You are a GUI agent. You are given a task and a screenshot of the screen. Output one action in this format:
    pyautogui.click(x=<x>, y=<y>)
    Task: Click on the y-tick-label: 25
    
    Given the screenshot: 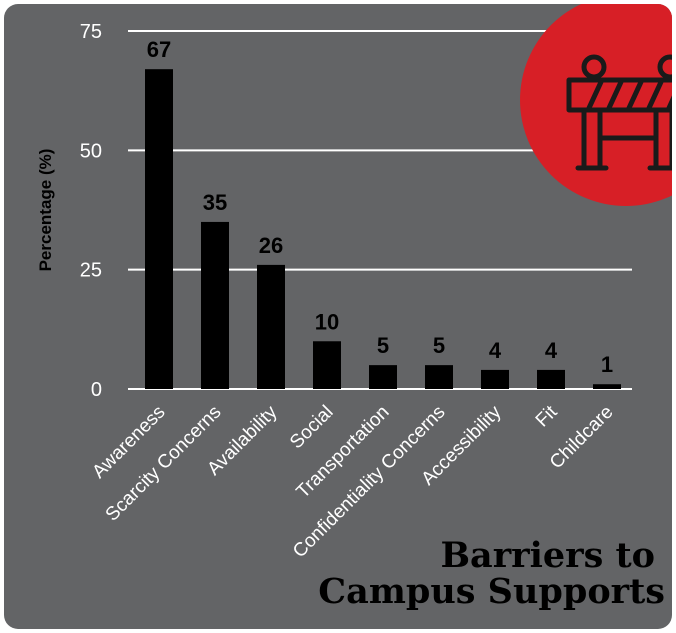 What is the action you would take?
    pyautogui.click(x=91, y=271)
    